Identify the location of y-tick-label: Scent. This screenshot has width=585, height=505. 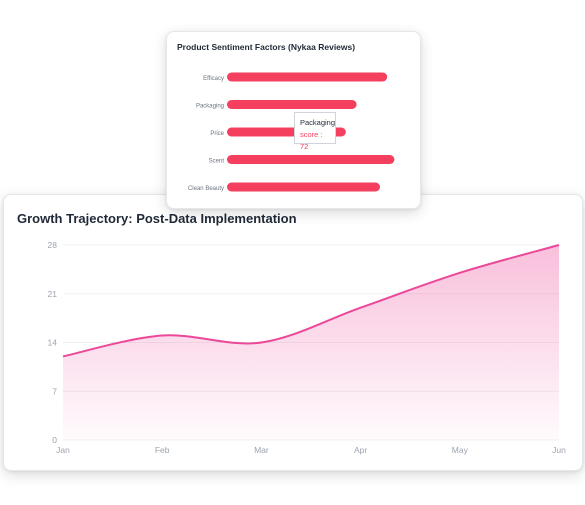
(217, 162).